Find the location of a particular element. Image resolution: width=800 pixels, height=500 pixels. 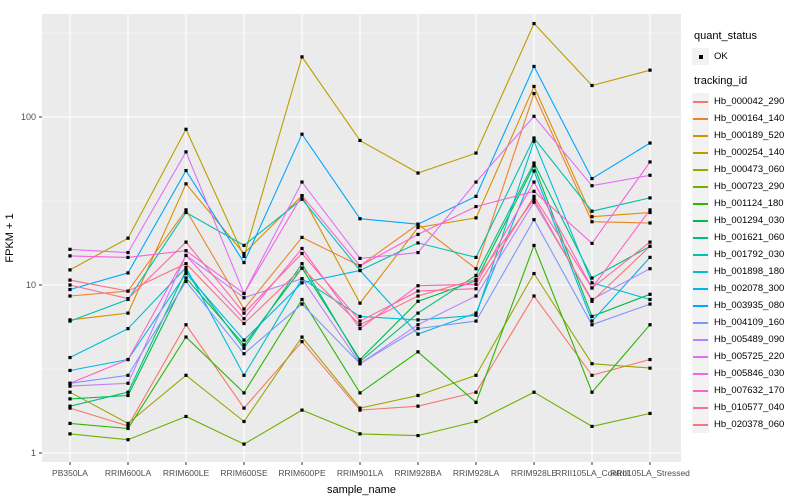

legend-item: Hb_000473_060 is located at coordinates (746, 169).